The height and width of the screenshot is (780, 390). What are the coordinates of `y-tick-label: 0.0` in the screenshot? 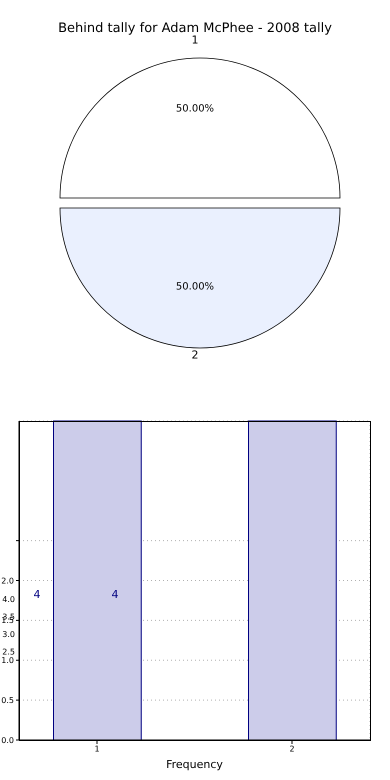 It's located at (7, 740).